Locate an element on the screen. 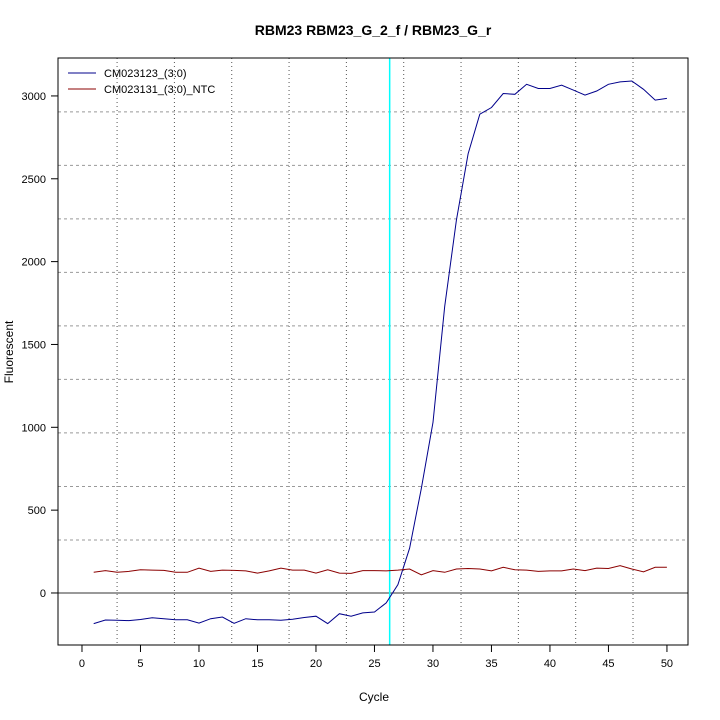 The width and height of the screenshot is (720, 720). x-tick-label: 20 is located at coordinates (316, 664).